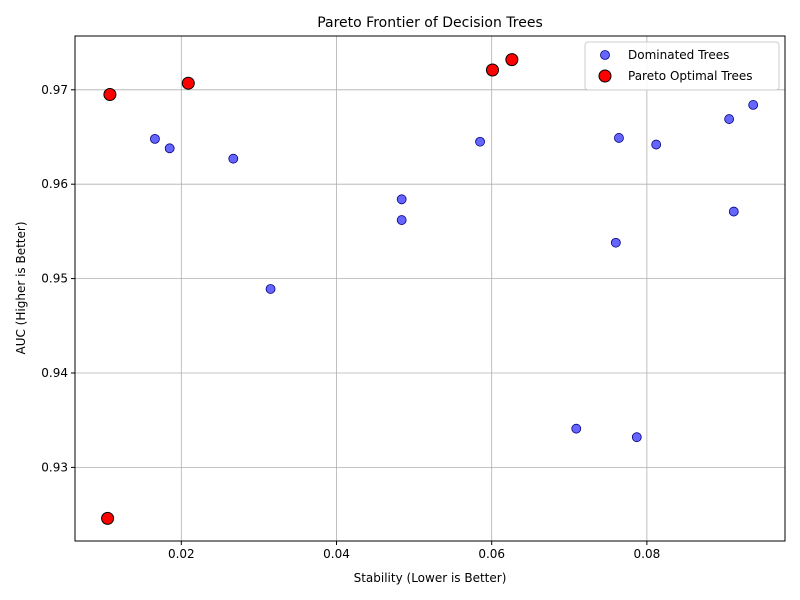 The image size is (800, 600). I want to click on x-tick-label: 0.06, so click(491, 554).